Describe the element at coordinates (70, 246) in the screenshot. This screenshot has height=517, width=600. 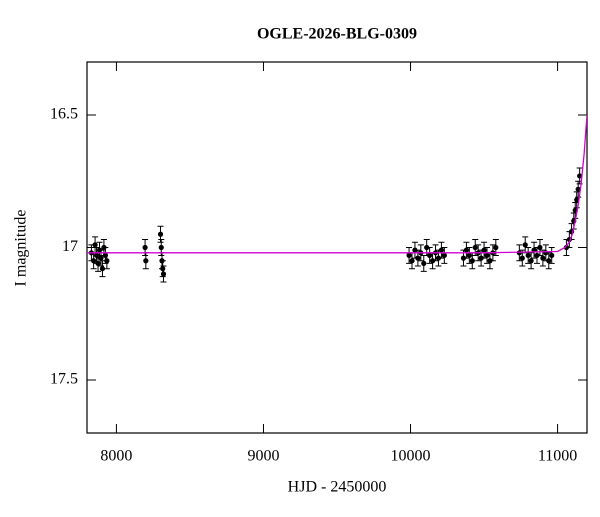
I see `y-tick-label: 17` at that location.